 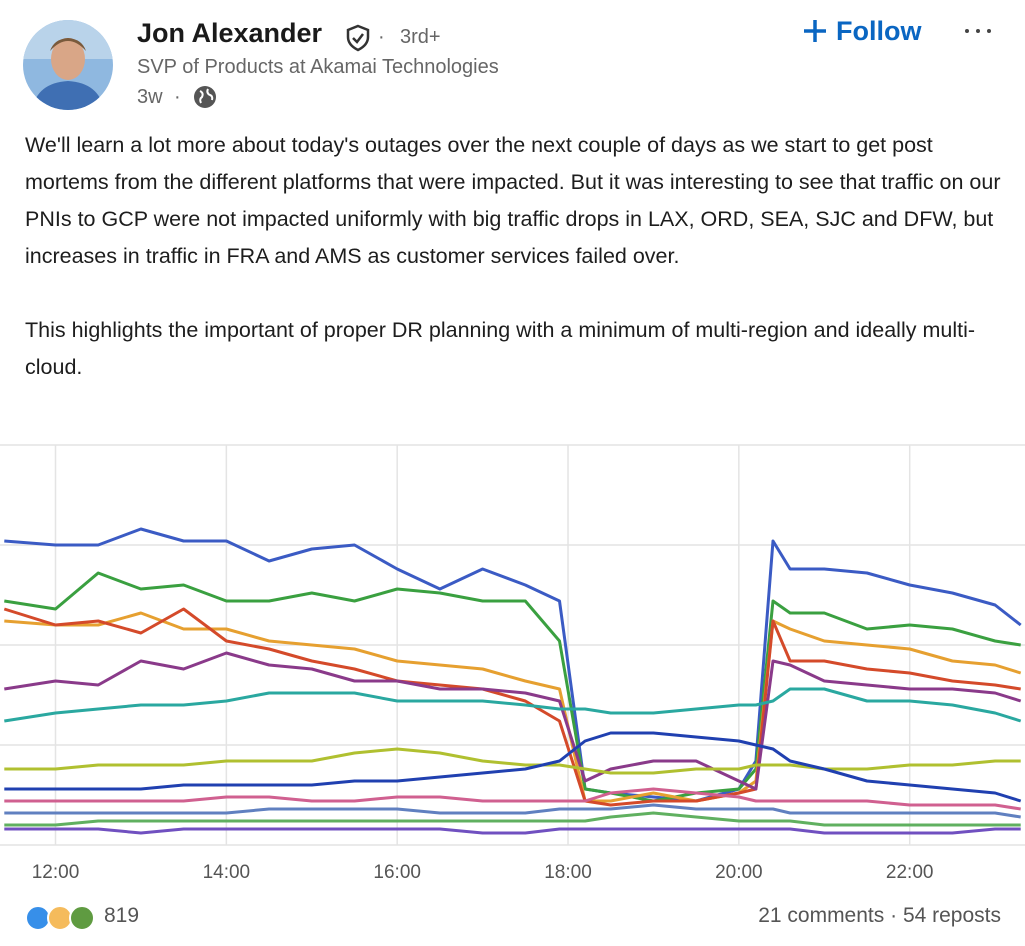 What do you see at coordinates (979, 31) in the screenshot?
I see `more-menu` at bounding box center [979, 31].